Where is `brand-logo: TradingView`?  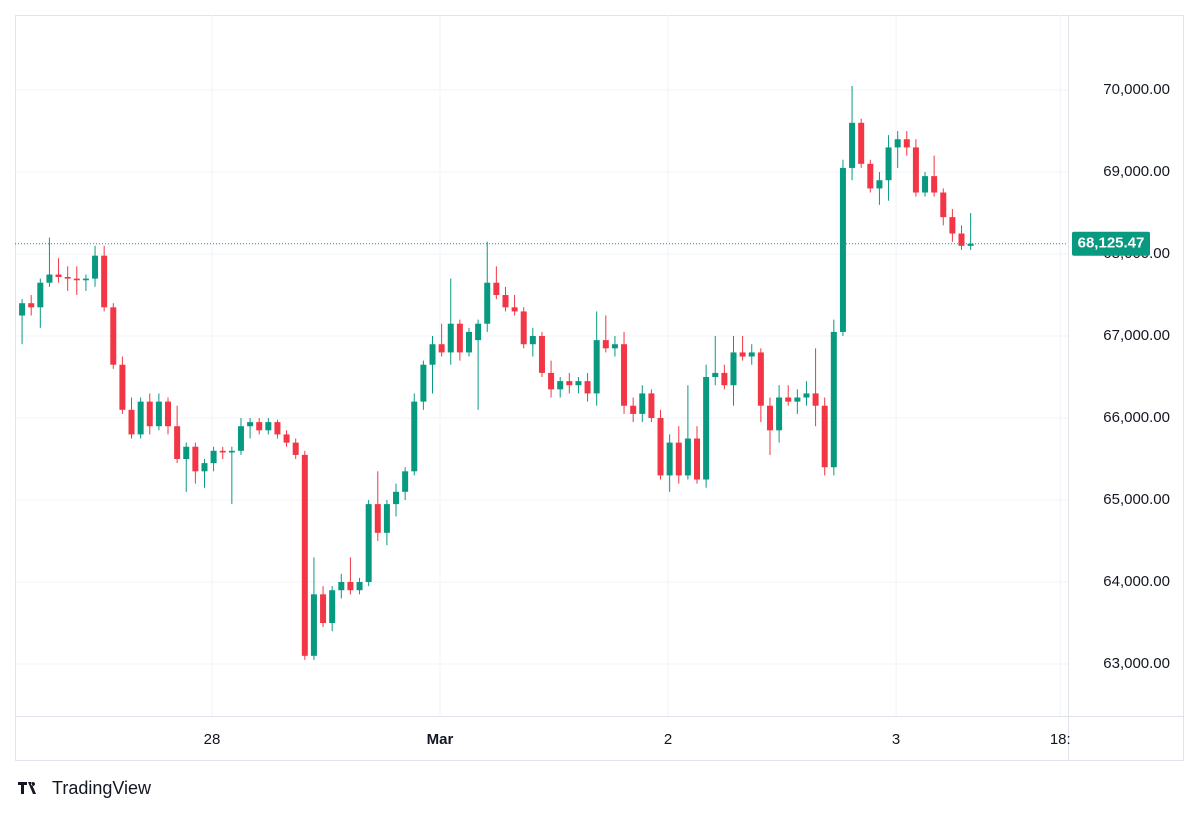
brand-logo: TradingView is located at coordinates (85, 788).